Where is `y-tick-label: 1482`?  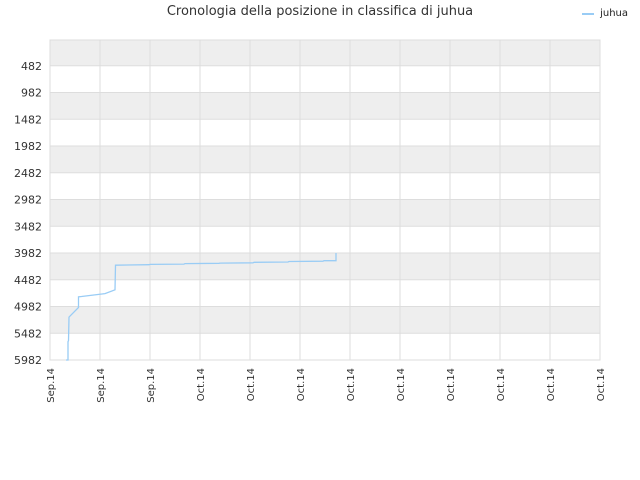 y-tick-label: 1482 is located at coordinates (28, 119).